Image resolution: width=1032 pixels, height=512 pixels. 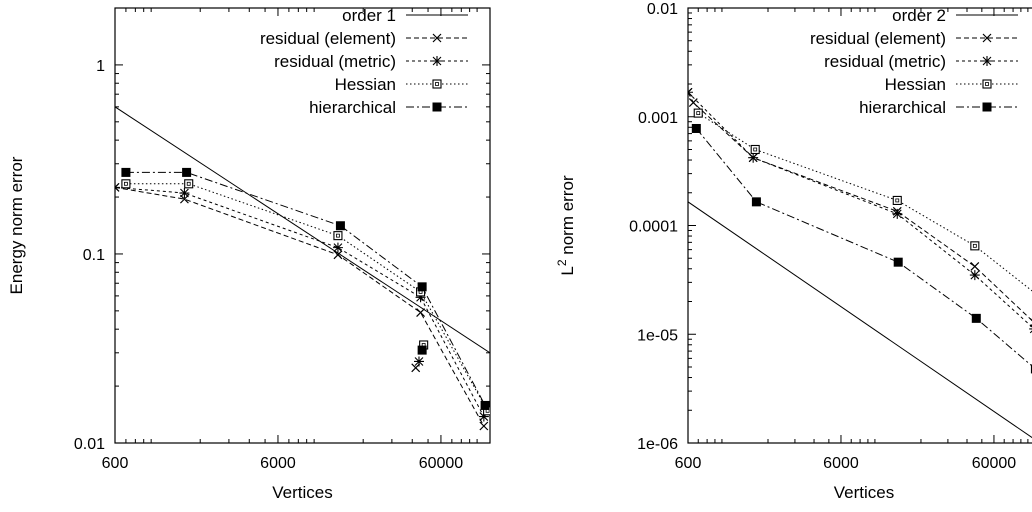 I want to click on y-tick-label: 0.001, so click(x=658, y=118).